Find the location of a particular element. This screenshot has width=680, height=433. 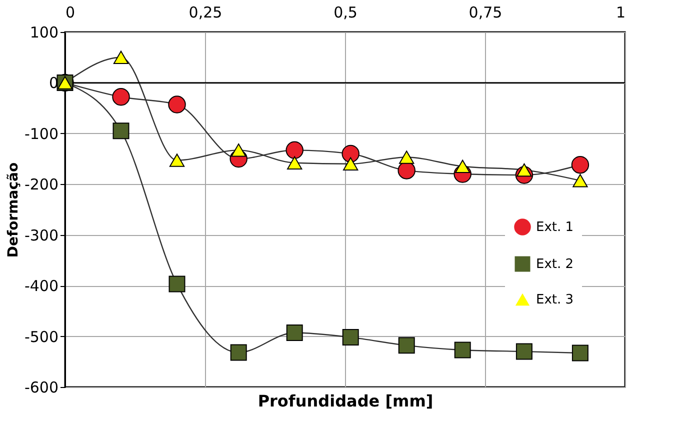

y-tick-label: -200 is located at coordinates (41, 185).